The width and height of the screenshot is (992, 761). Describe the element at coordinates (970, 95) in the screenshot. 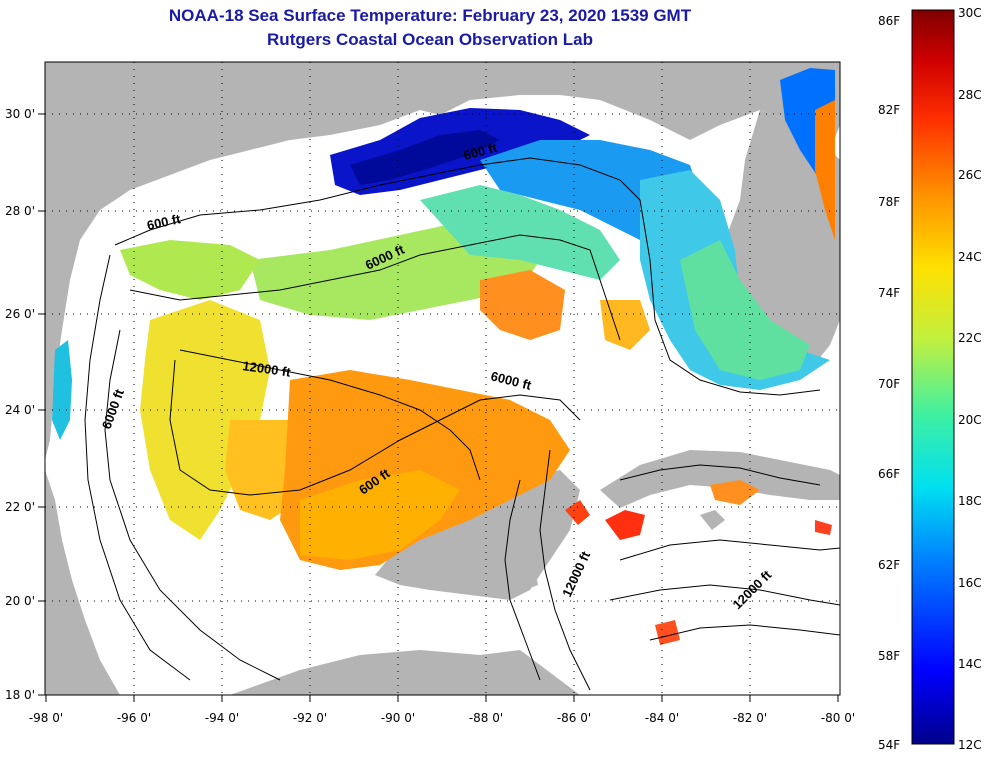

I see `cb-c-label-28: 28C` at that location.